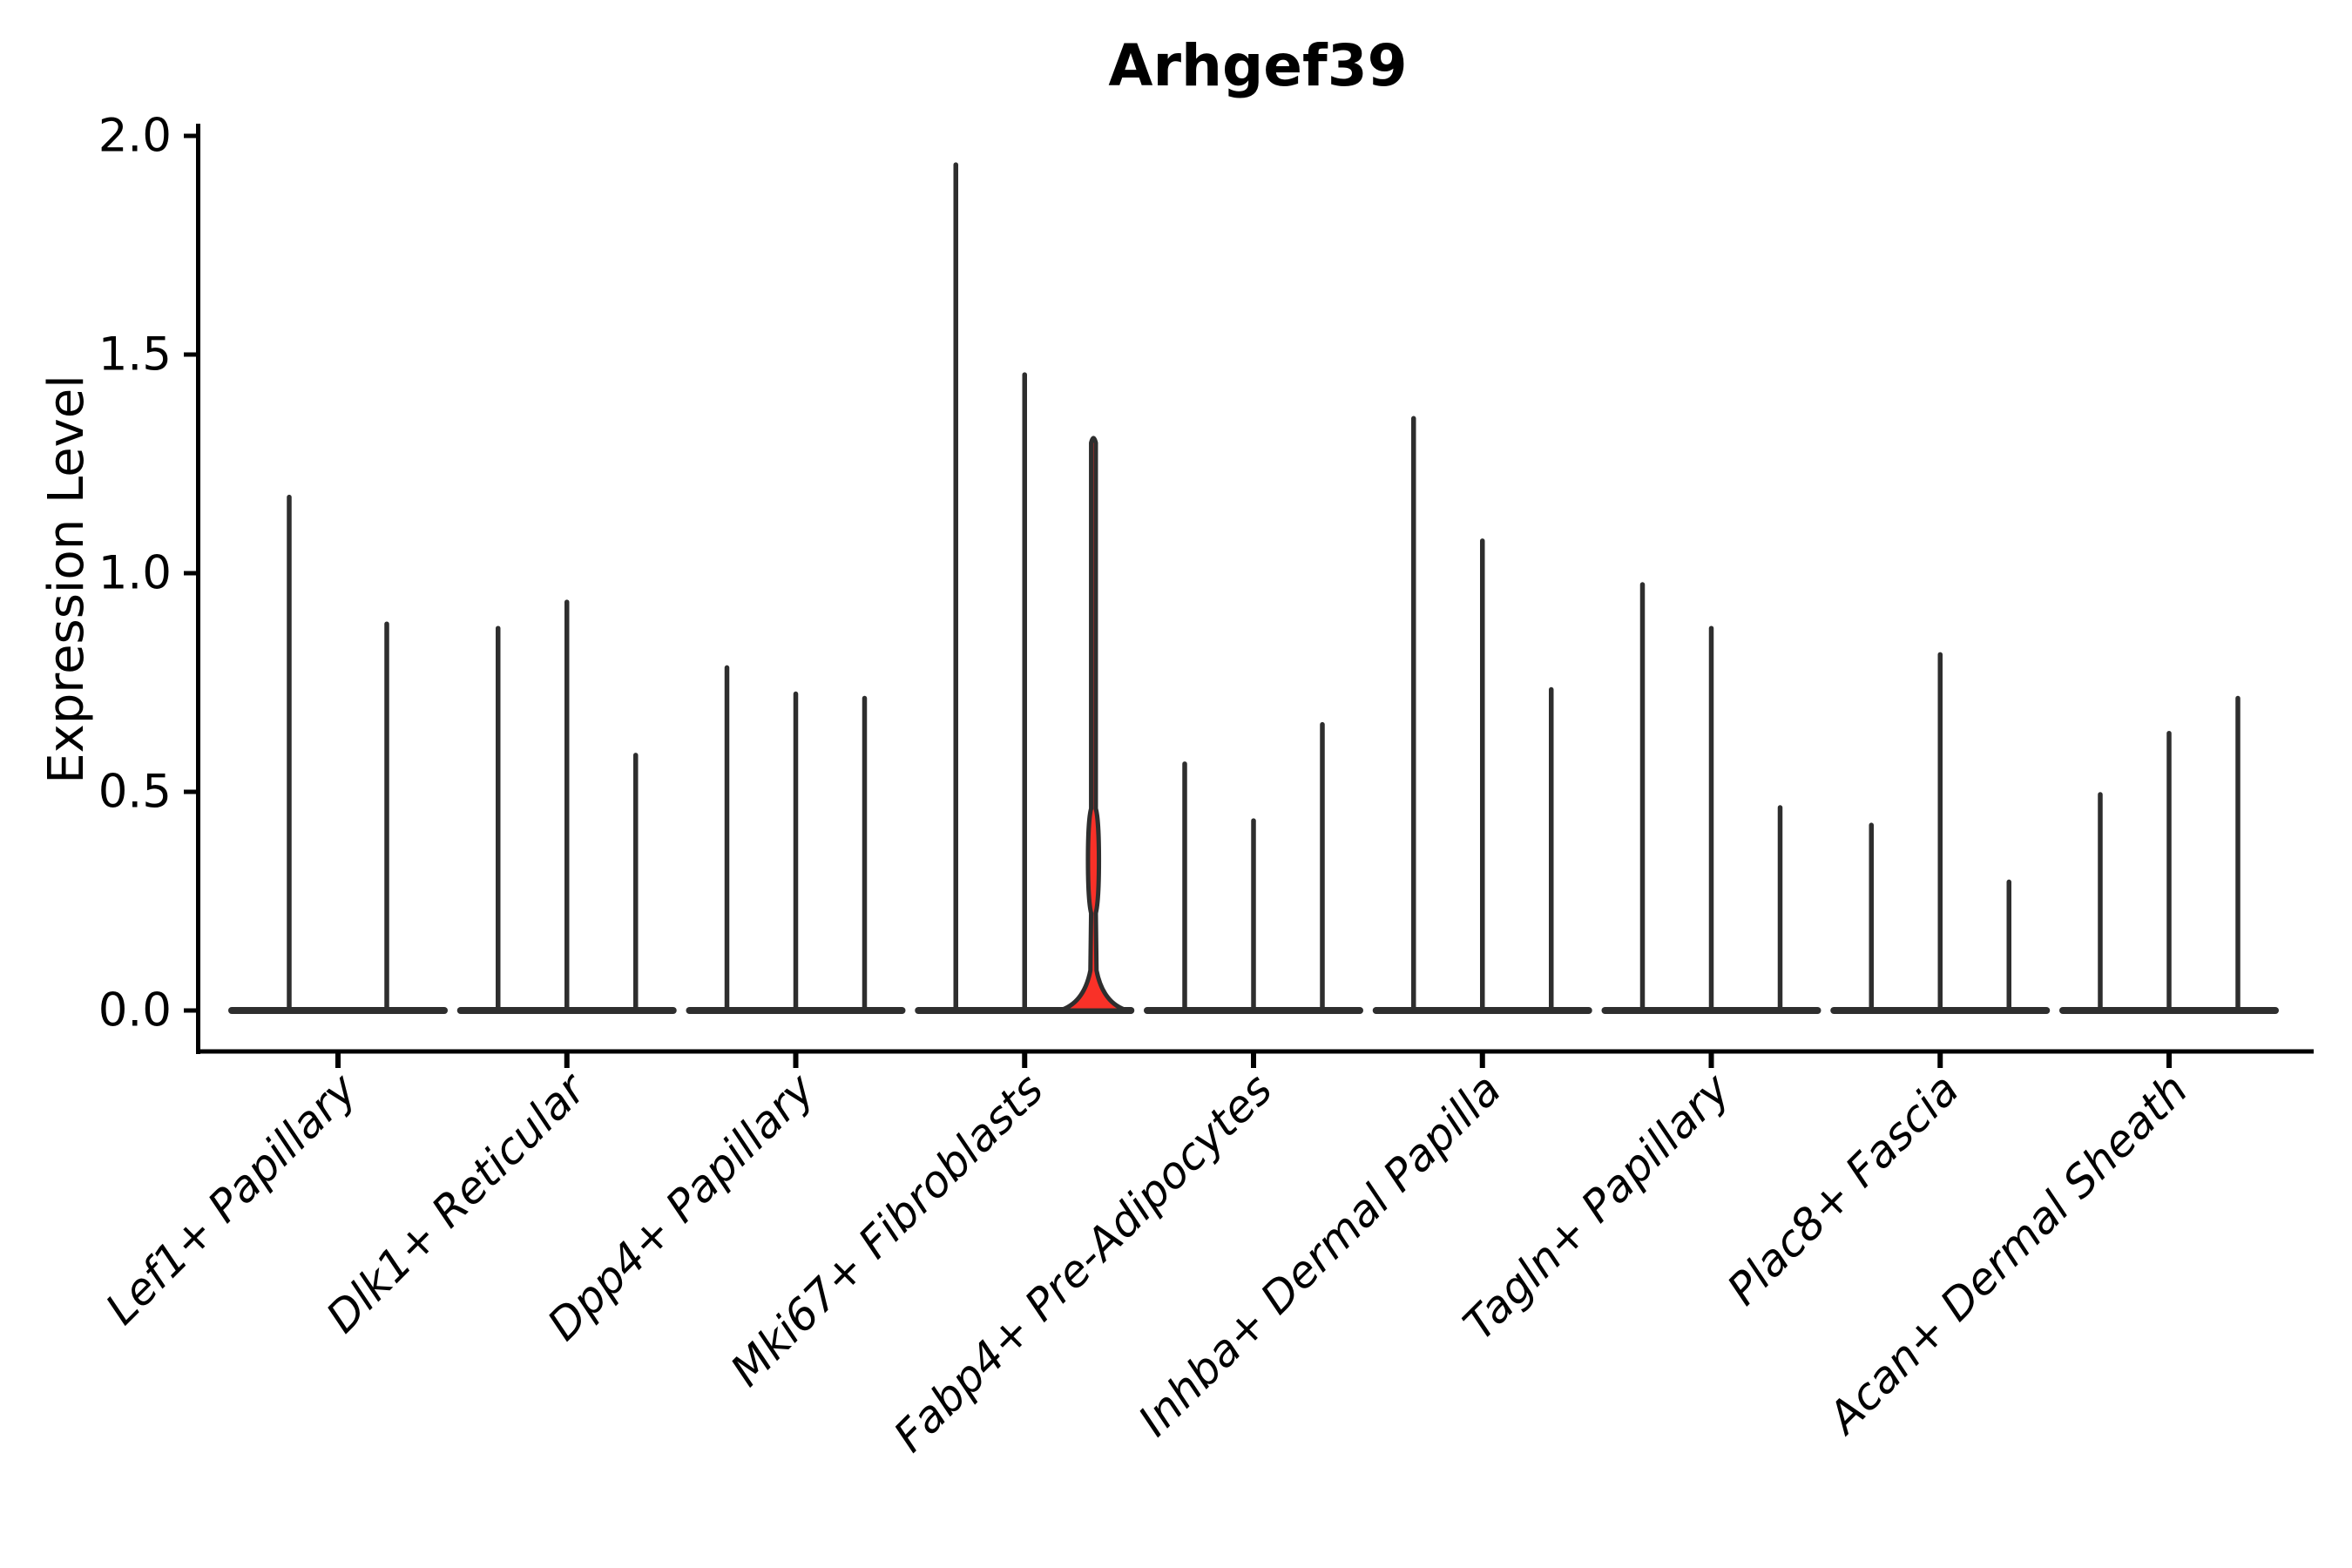 This screenshot has height=1568, width=2352. Describe the element at coordinates (135, 355) in the screenshot. I see `y-tick-label: 1.5` at that location.